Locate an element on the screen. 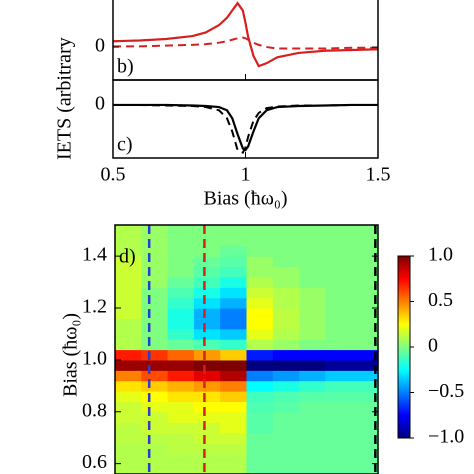 The image size is (474, 474). y-axis-label: Bias (ħω₀) is located at coordinates (71, 355).